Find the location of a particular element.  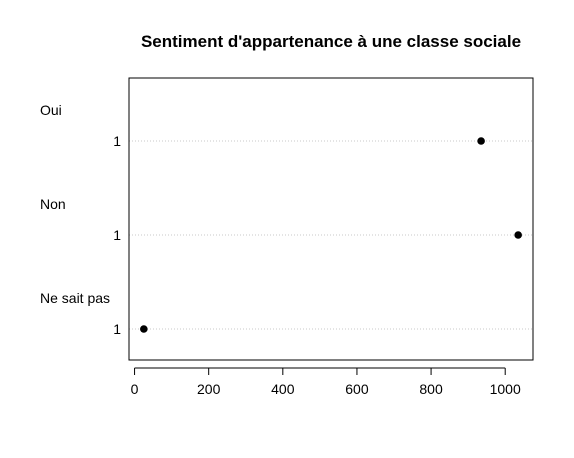

x-tick-label: 600 is located at coordinates (357, 389).